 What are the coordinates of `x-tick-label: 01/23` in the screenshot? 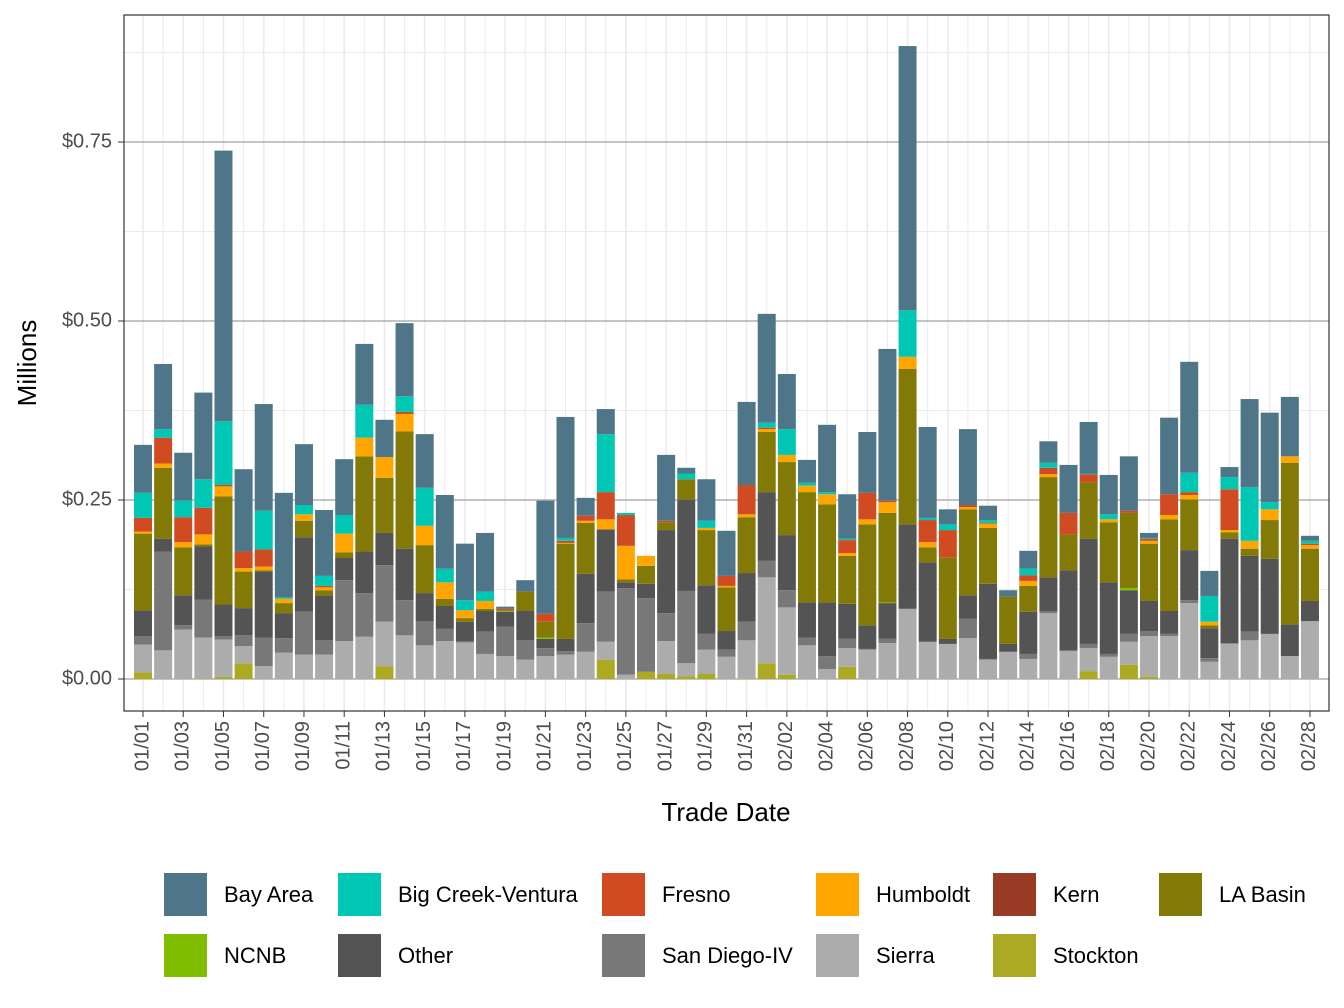 It's located at (585, 746).